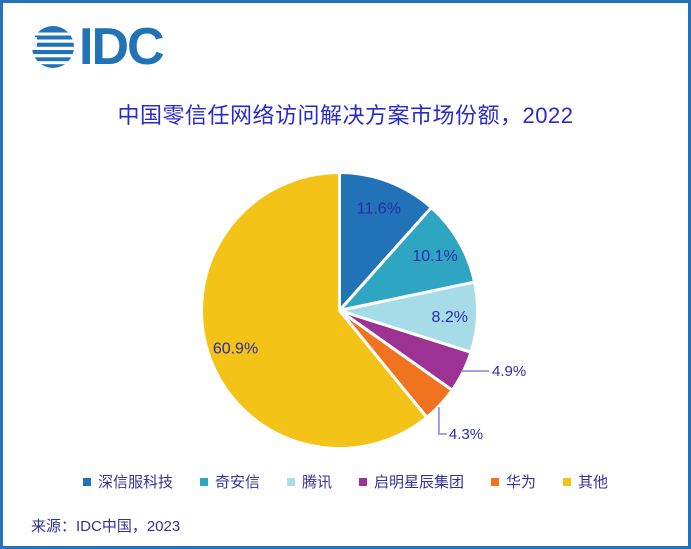 The height and width of the screenshot is (549, 691). I want to click on legend-label: 腾讯, so click(316, 482).